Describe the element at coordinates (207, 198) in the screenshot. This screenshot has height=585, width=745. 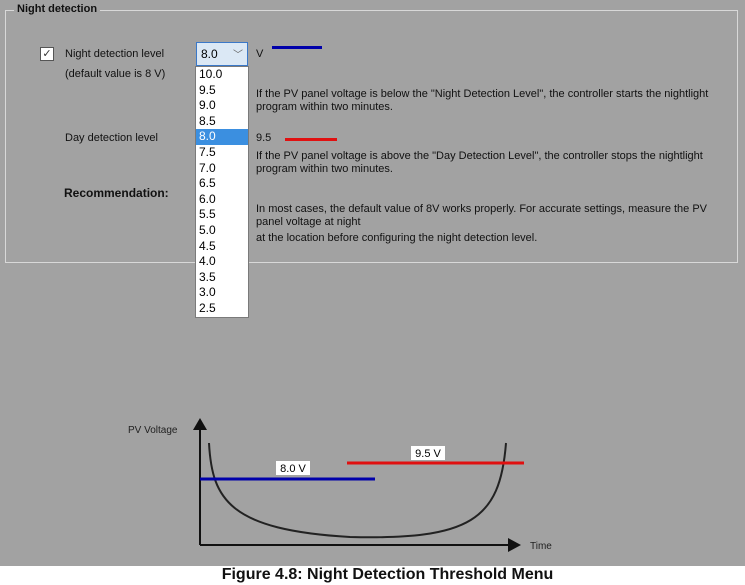
I see `dropdown-option: 6.0` at that location.